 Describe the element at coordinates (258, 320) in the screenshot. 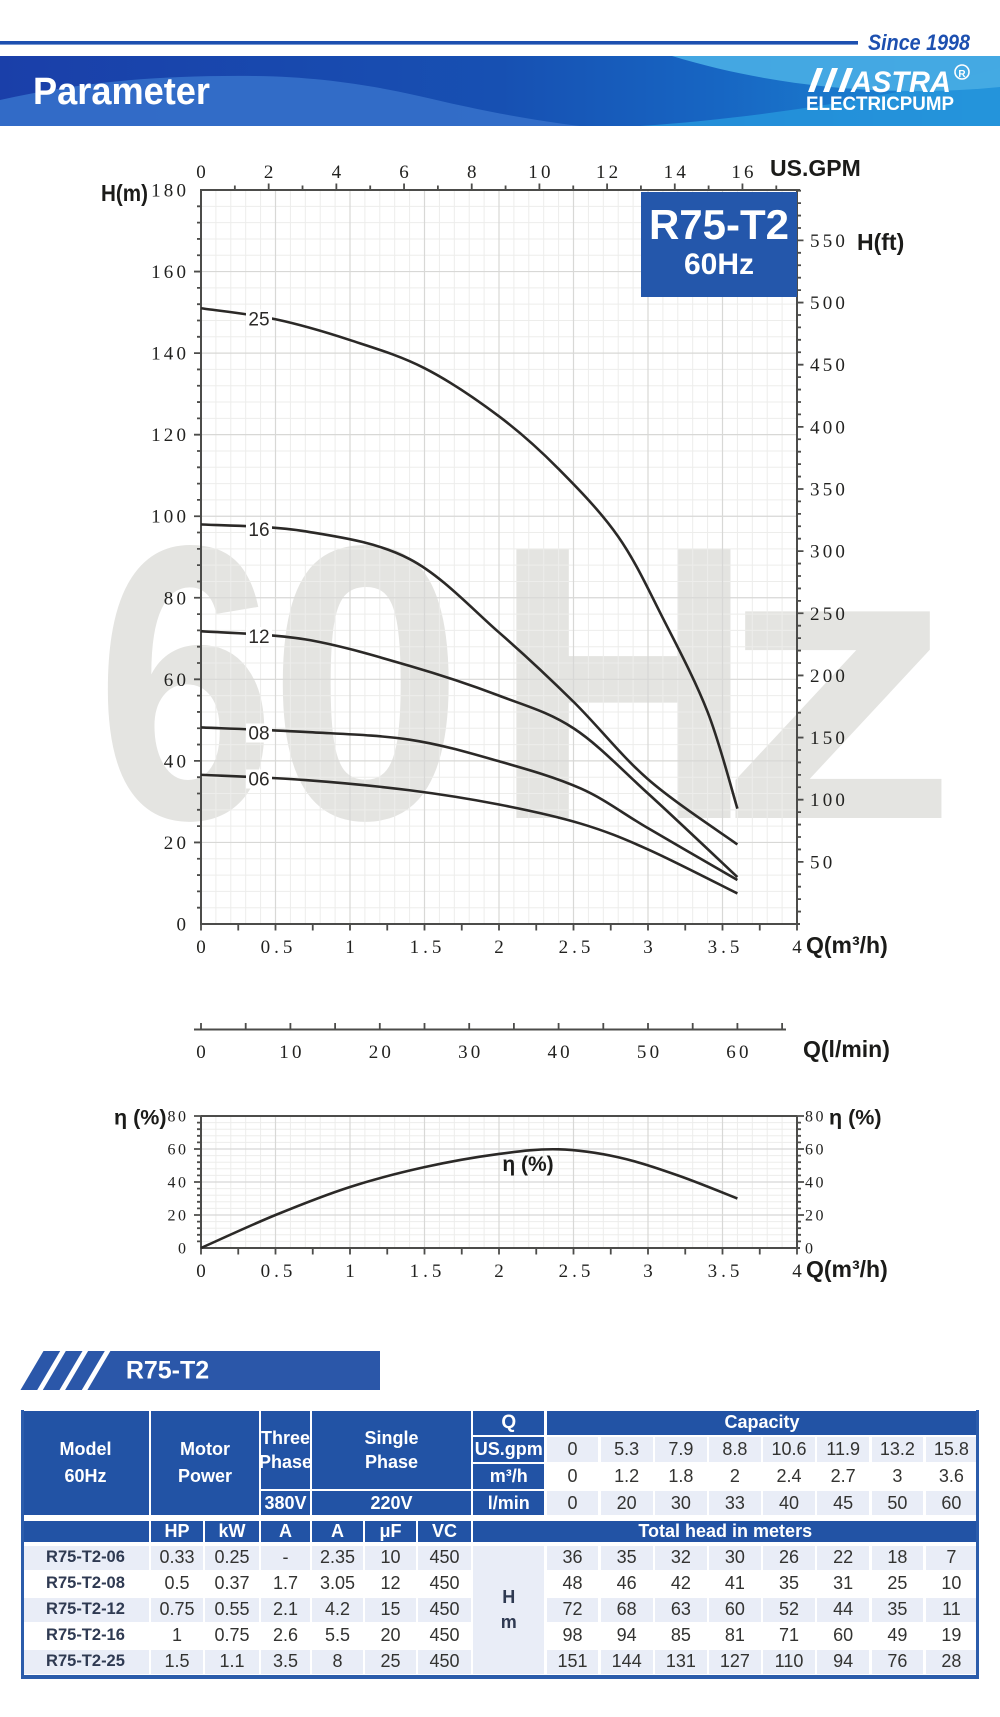

I see `svg-text: 25` at that location.